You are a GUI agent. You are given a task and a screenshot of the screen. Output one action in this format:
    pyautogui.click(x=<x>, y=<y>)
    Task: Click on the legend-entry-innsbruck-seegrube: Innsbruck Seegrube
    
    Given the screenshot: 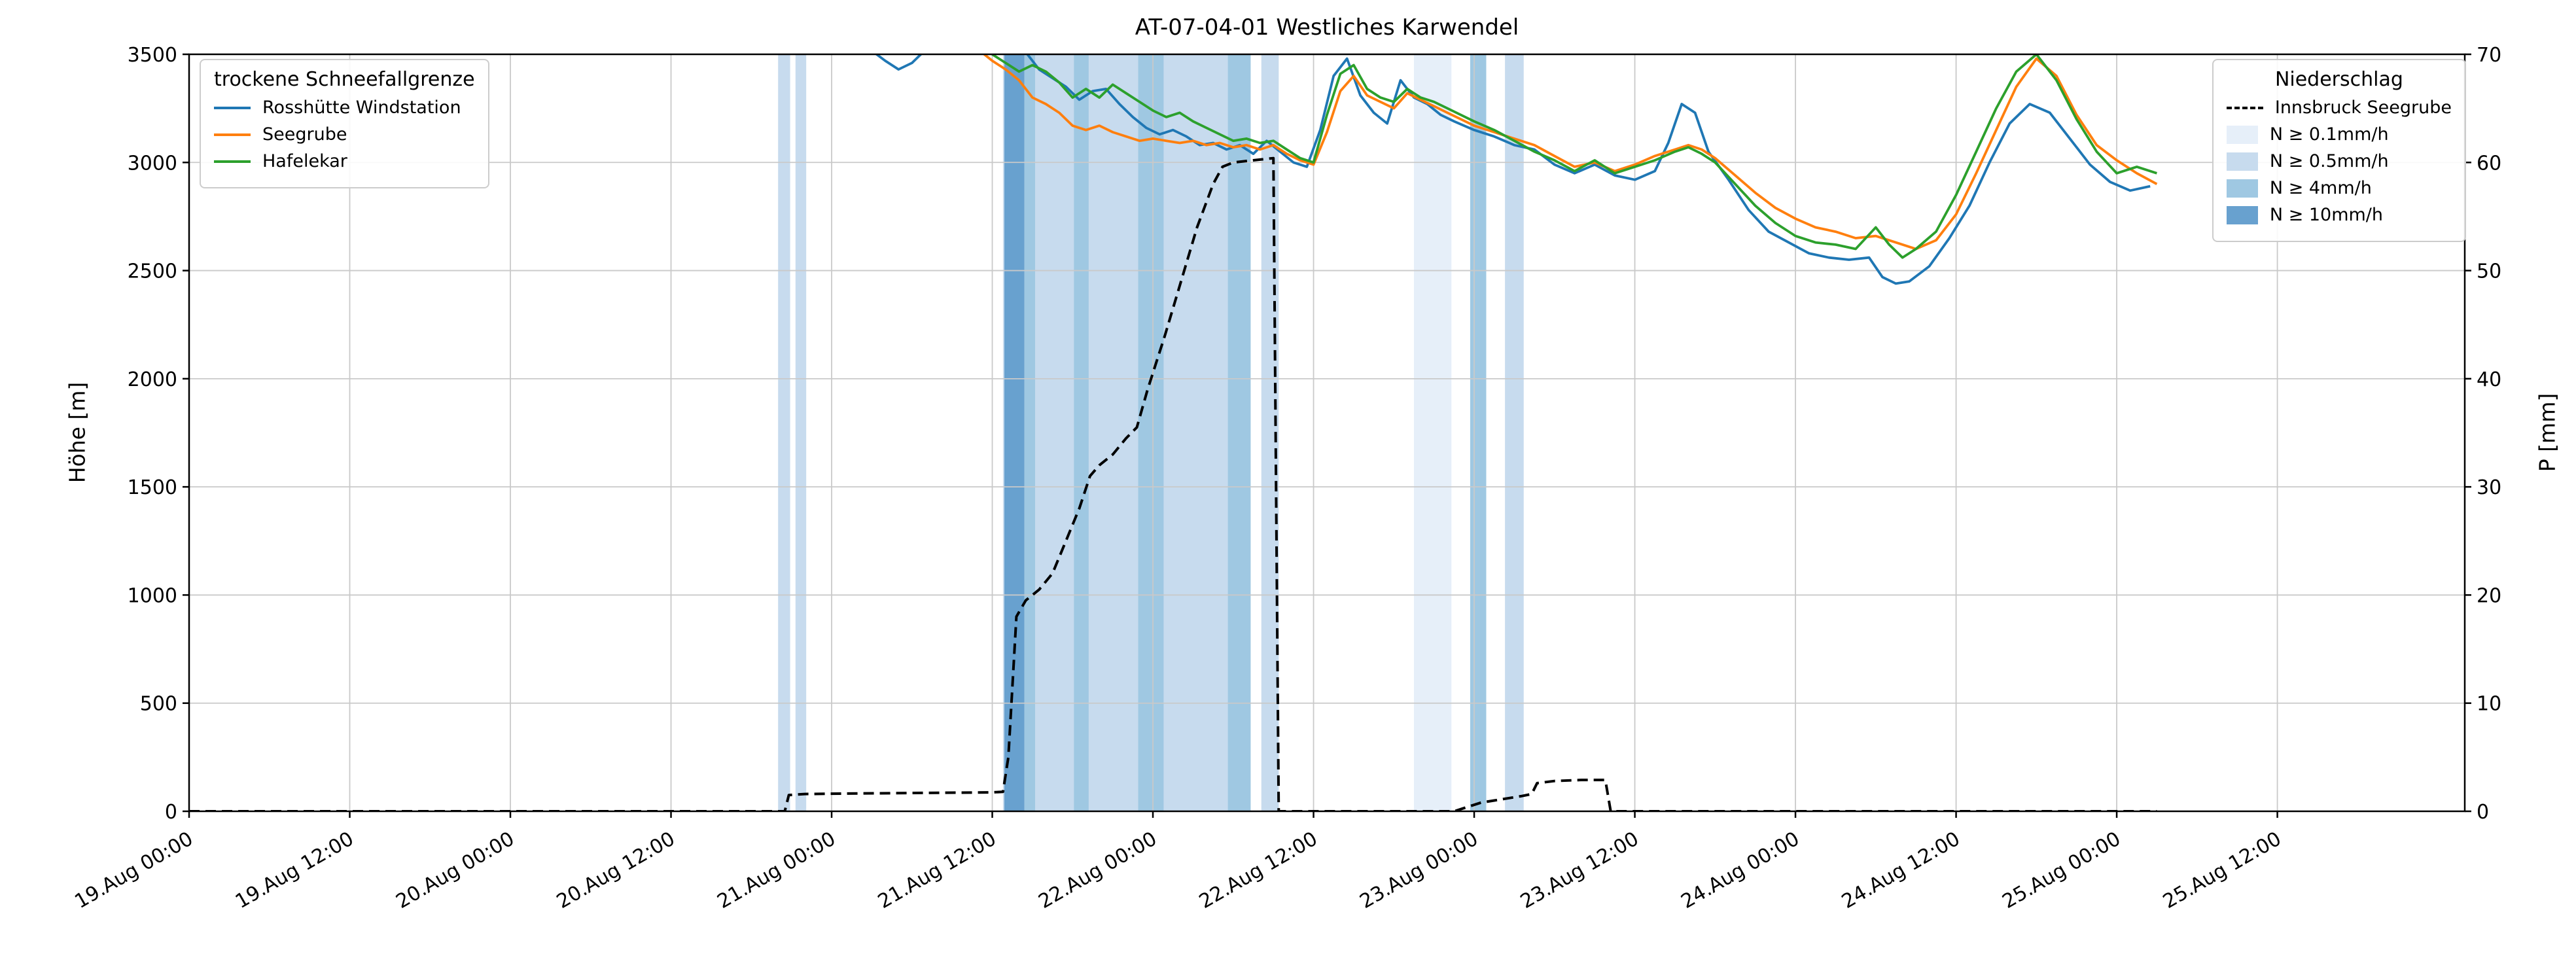 What is the action you would take?
    pyautogui.click(x=2339, y=108)
    